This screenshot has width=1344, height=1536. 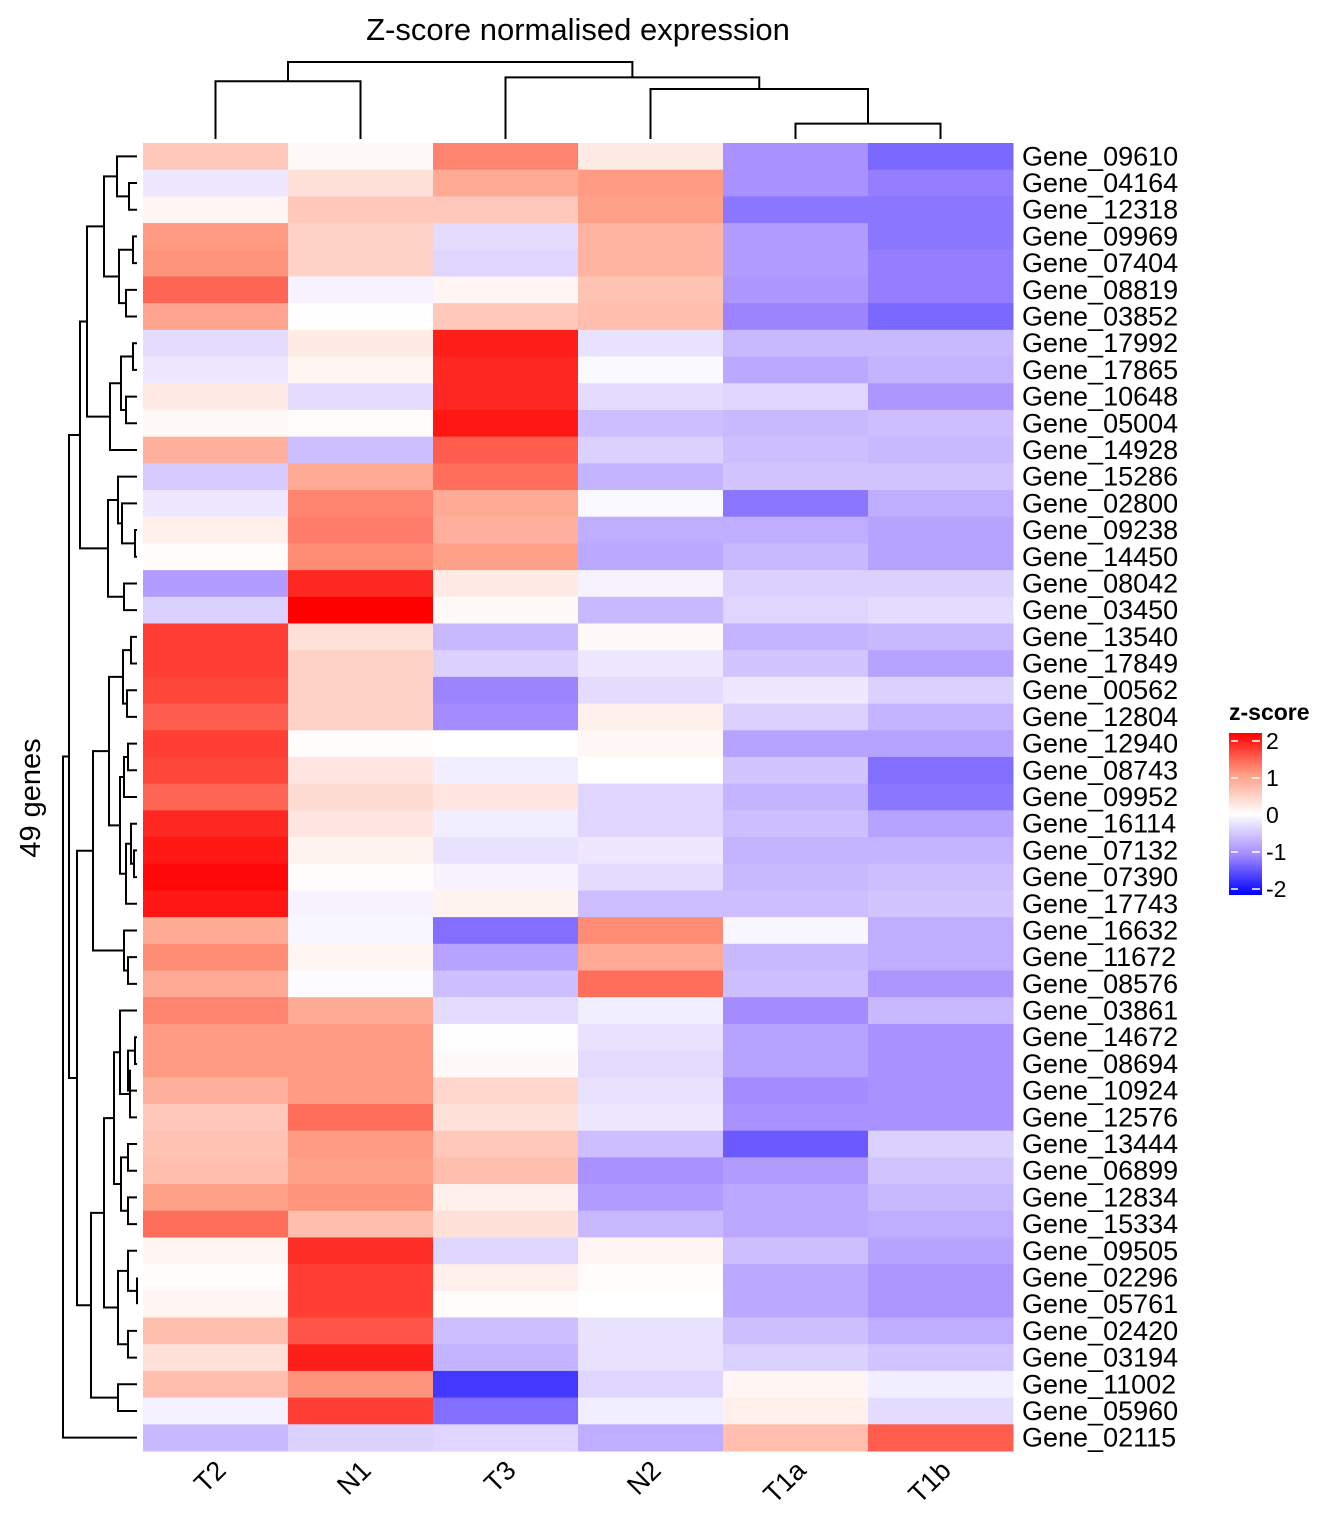 I want to click on row-label: Gene_02800, so click(x=1100, y=503).